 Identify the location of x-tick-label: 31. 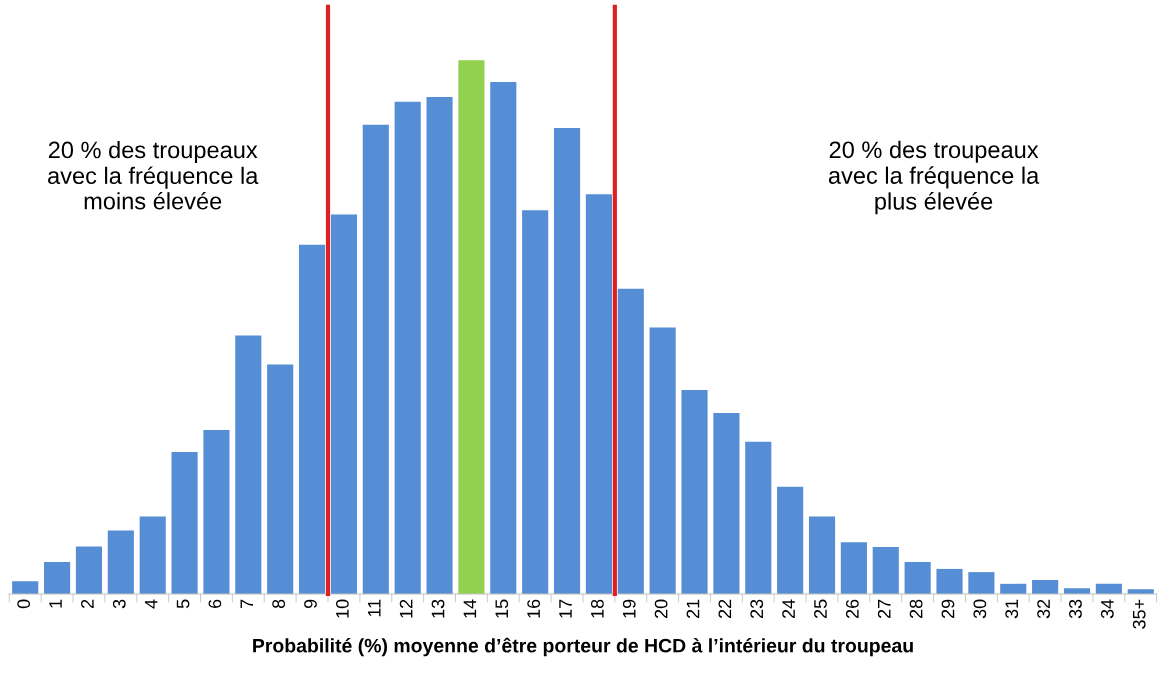
(1012, 609).